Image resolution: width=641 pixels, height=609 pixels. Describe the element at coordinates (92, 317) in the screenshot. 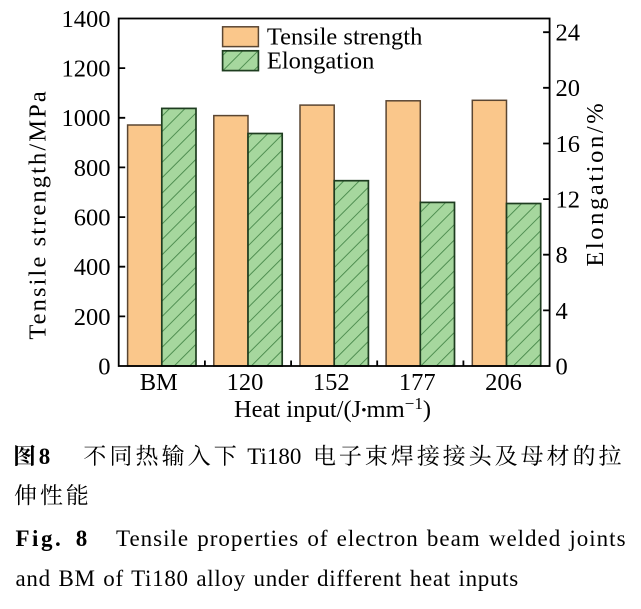

I see `svg-text: 200` at that location.